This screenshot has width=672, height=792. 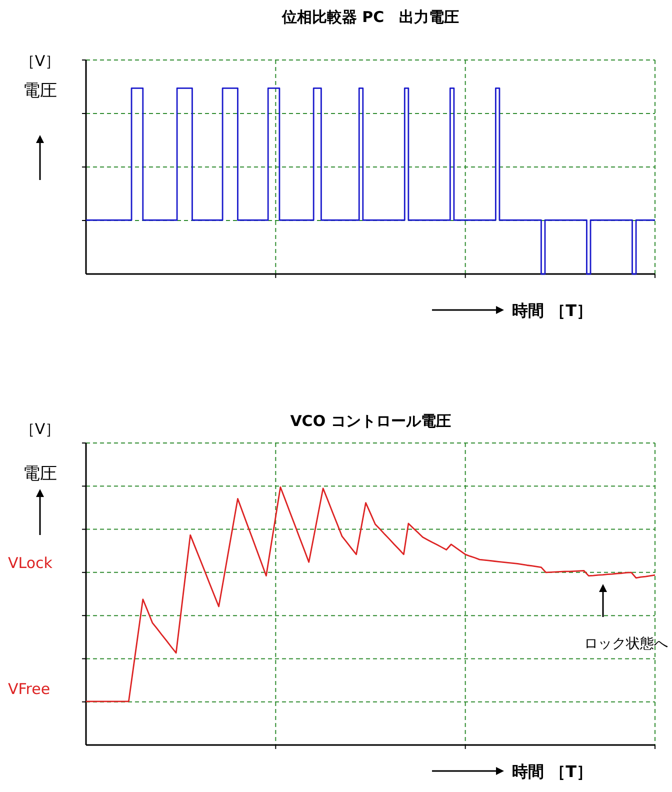 I want to click on chart-title: VCO コントロール電圧, so click(x=370, y=421).